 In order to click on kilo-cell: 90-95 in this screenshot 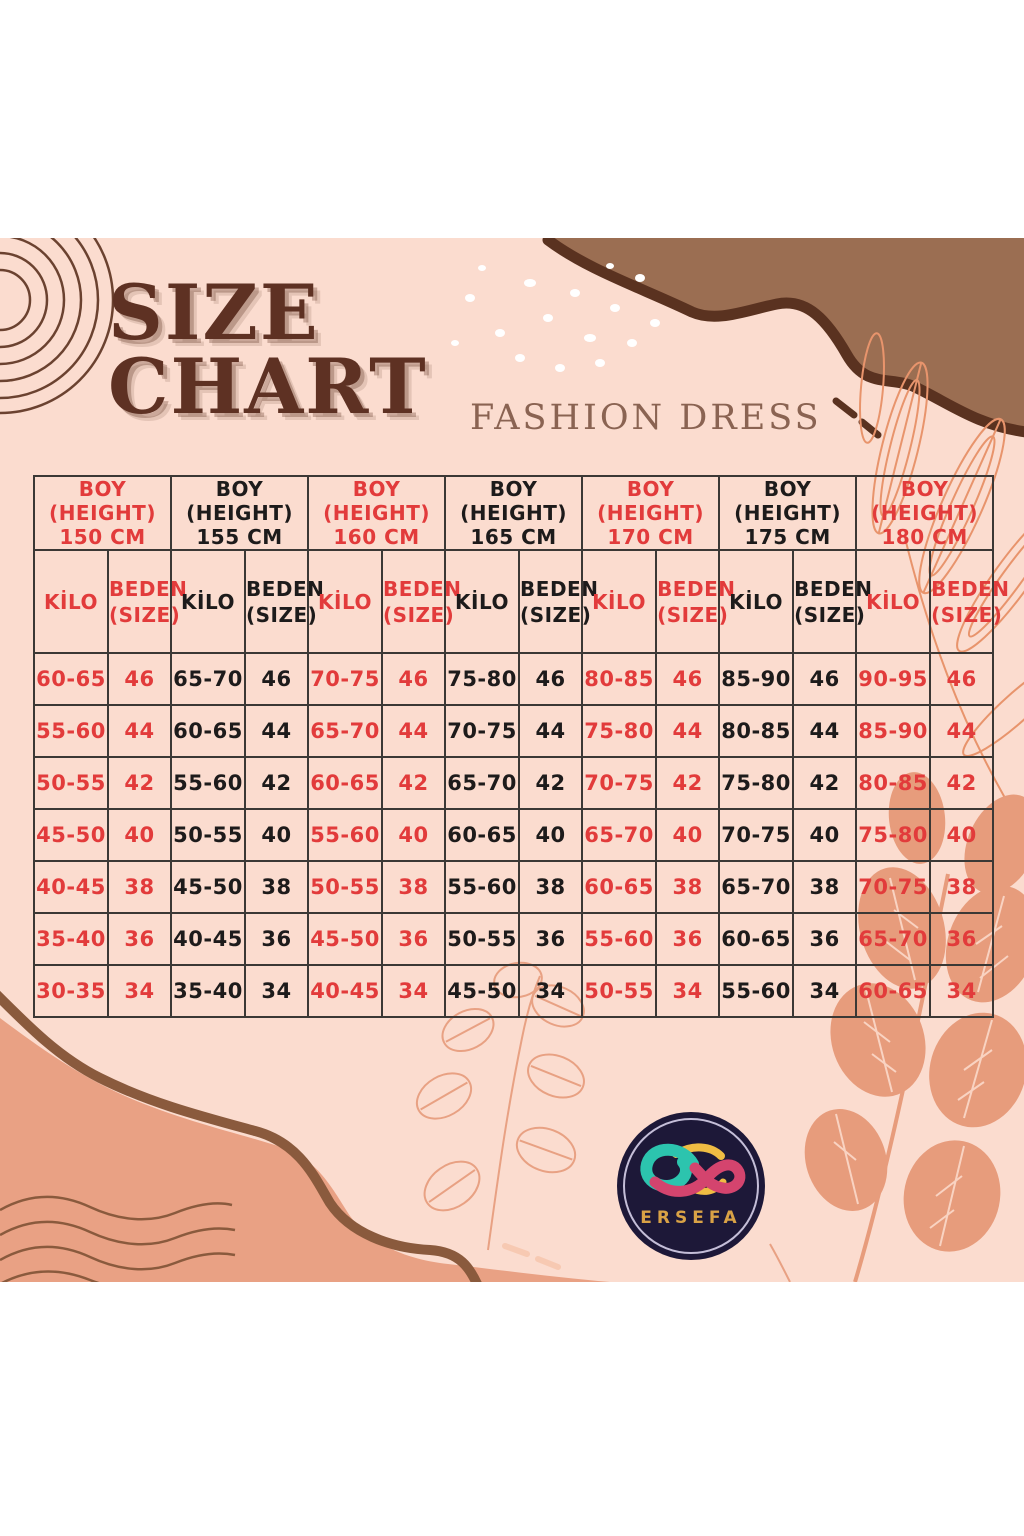, I will do `click(893, 679)`.